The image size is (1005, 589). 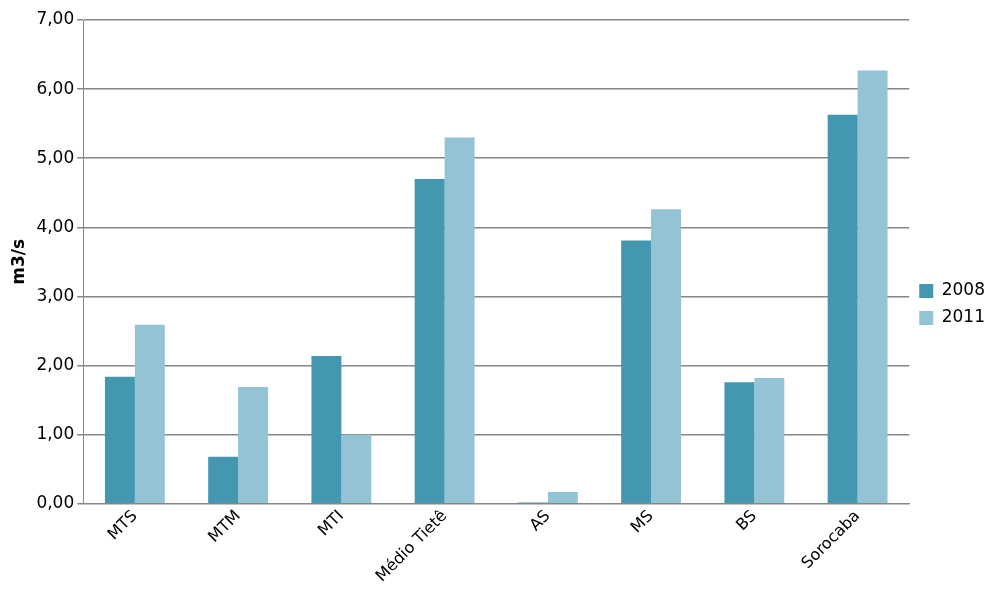 I want to click on x-tick-label: AS, so click(x=539, y=520).